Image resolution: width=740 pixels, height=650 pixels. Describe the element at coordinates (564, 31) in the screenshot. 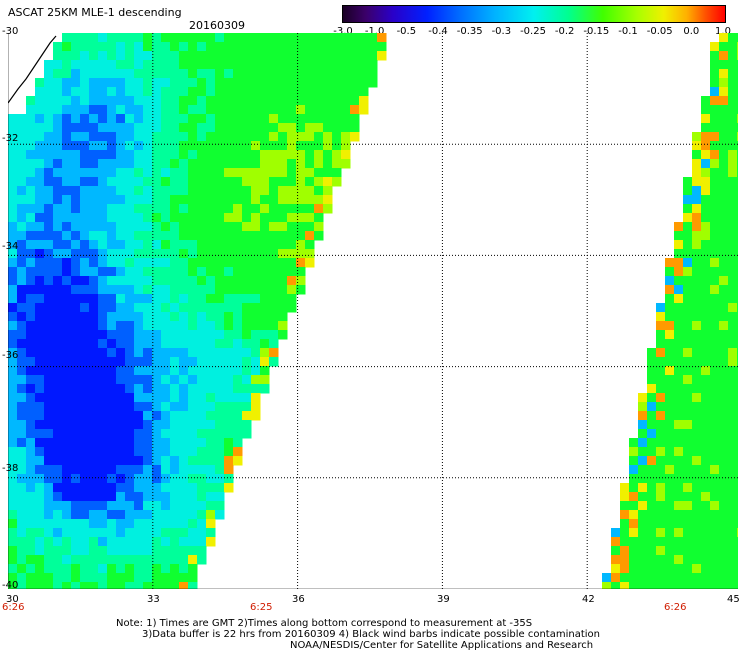

I see `color-scale-label: -0.2` at that location.